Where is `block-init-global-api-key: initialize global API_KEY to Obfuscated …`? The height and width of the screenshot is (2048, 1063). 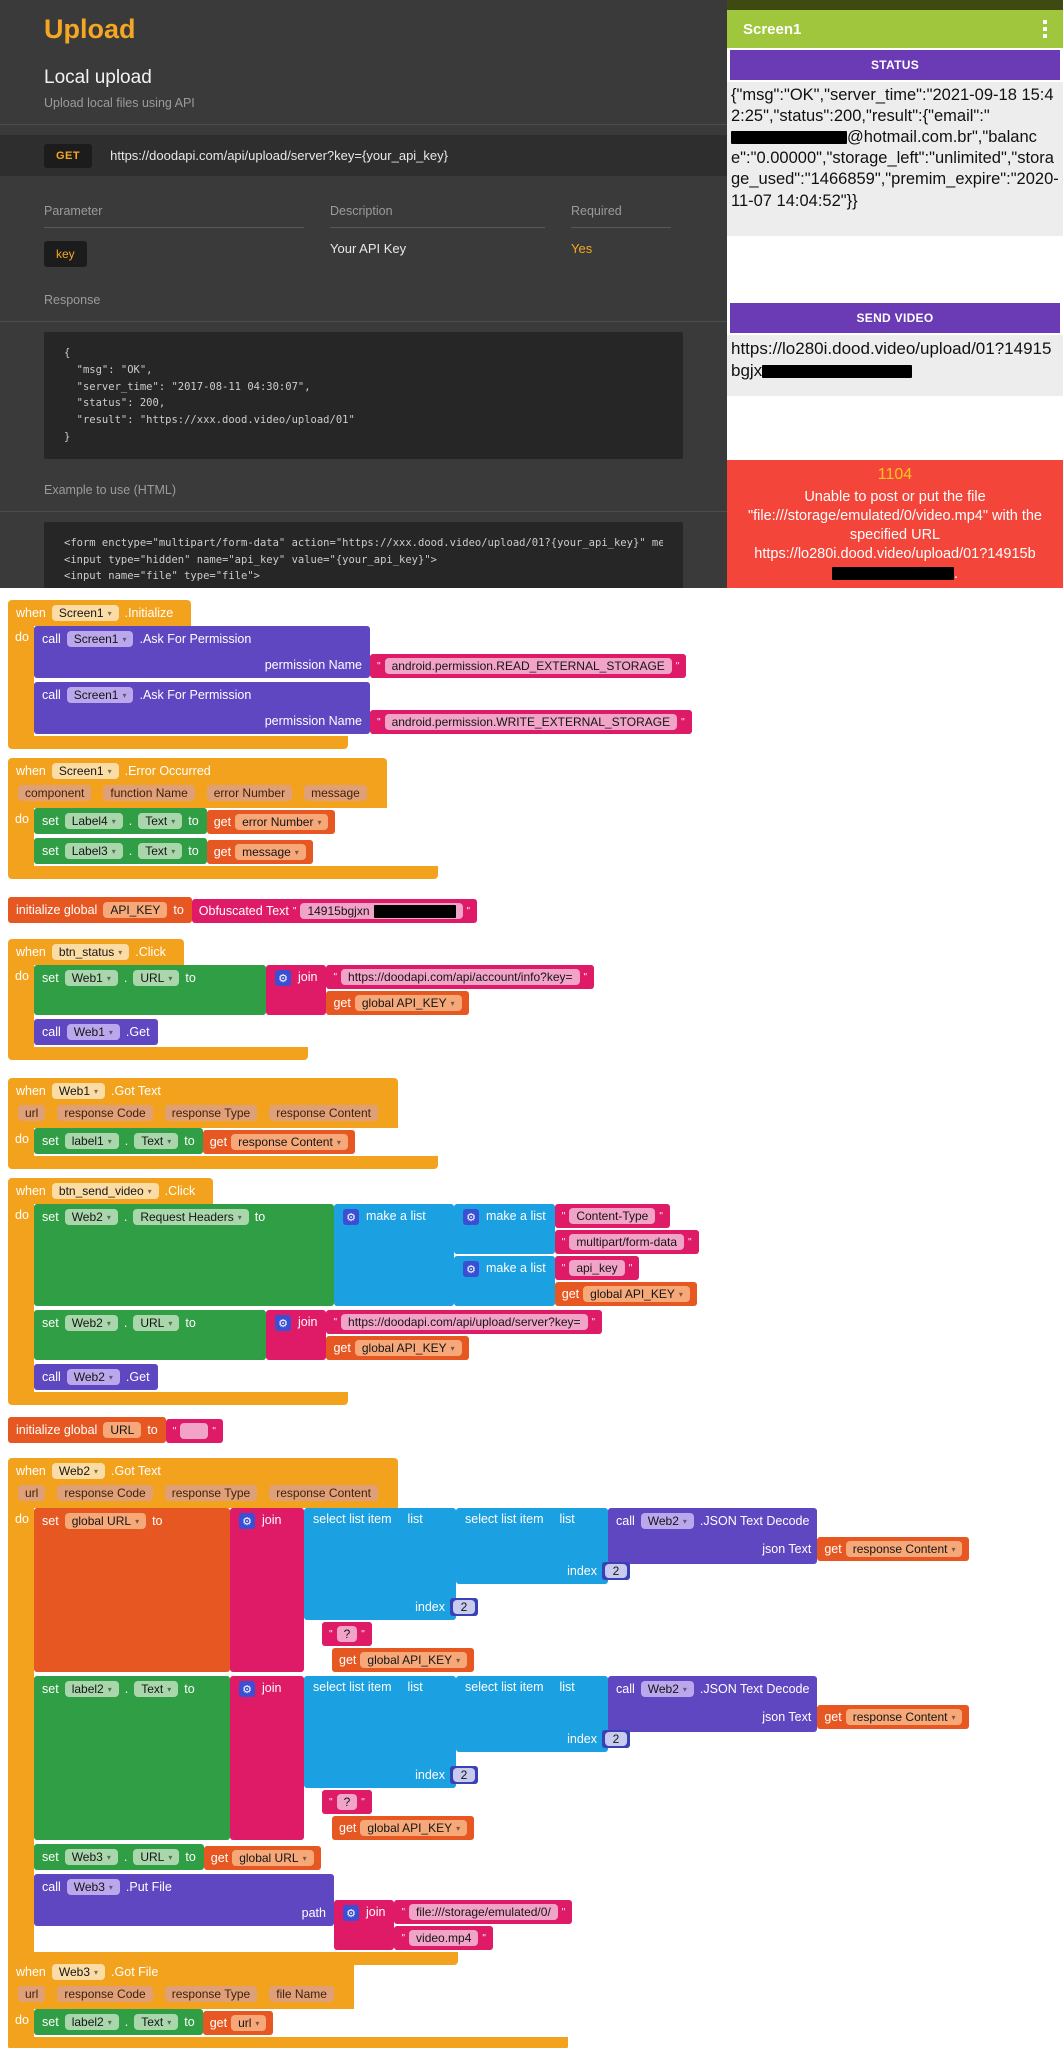
block-init-global-api-key: initialize global API_KEY to Obfuscated … is located at coordinates (243, 911).